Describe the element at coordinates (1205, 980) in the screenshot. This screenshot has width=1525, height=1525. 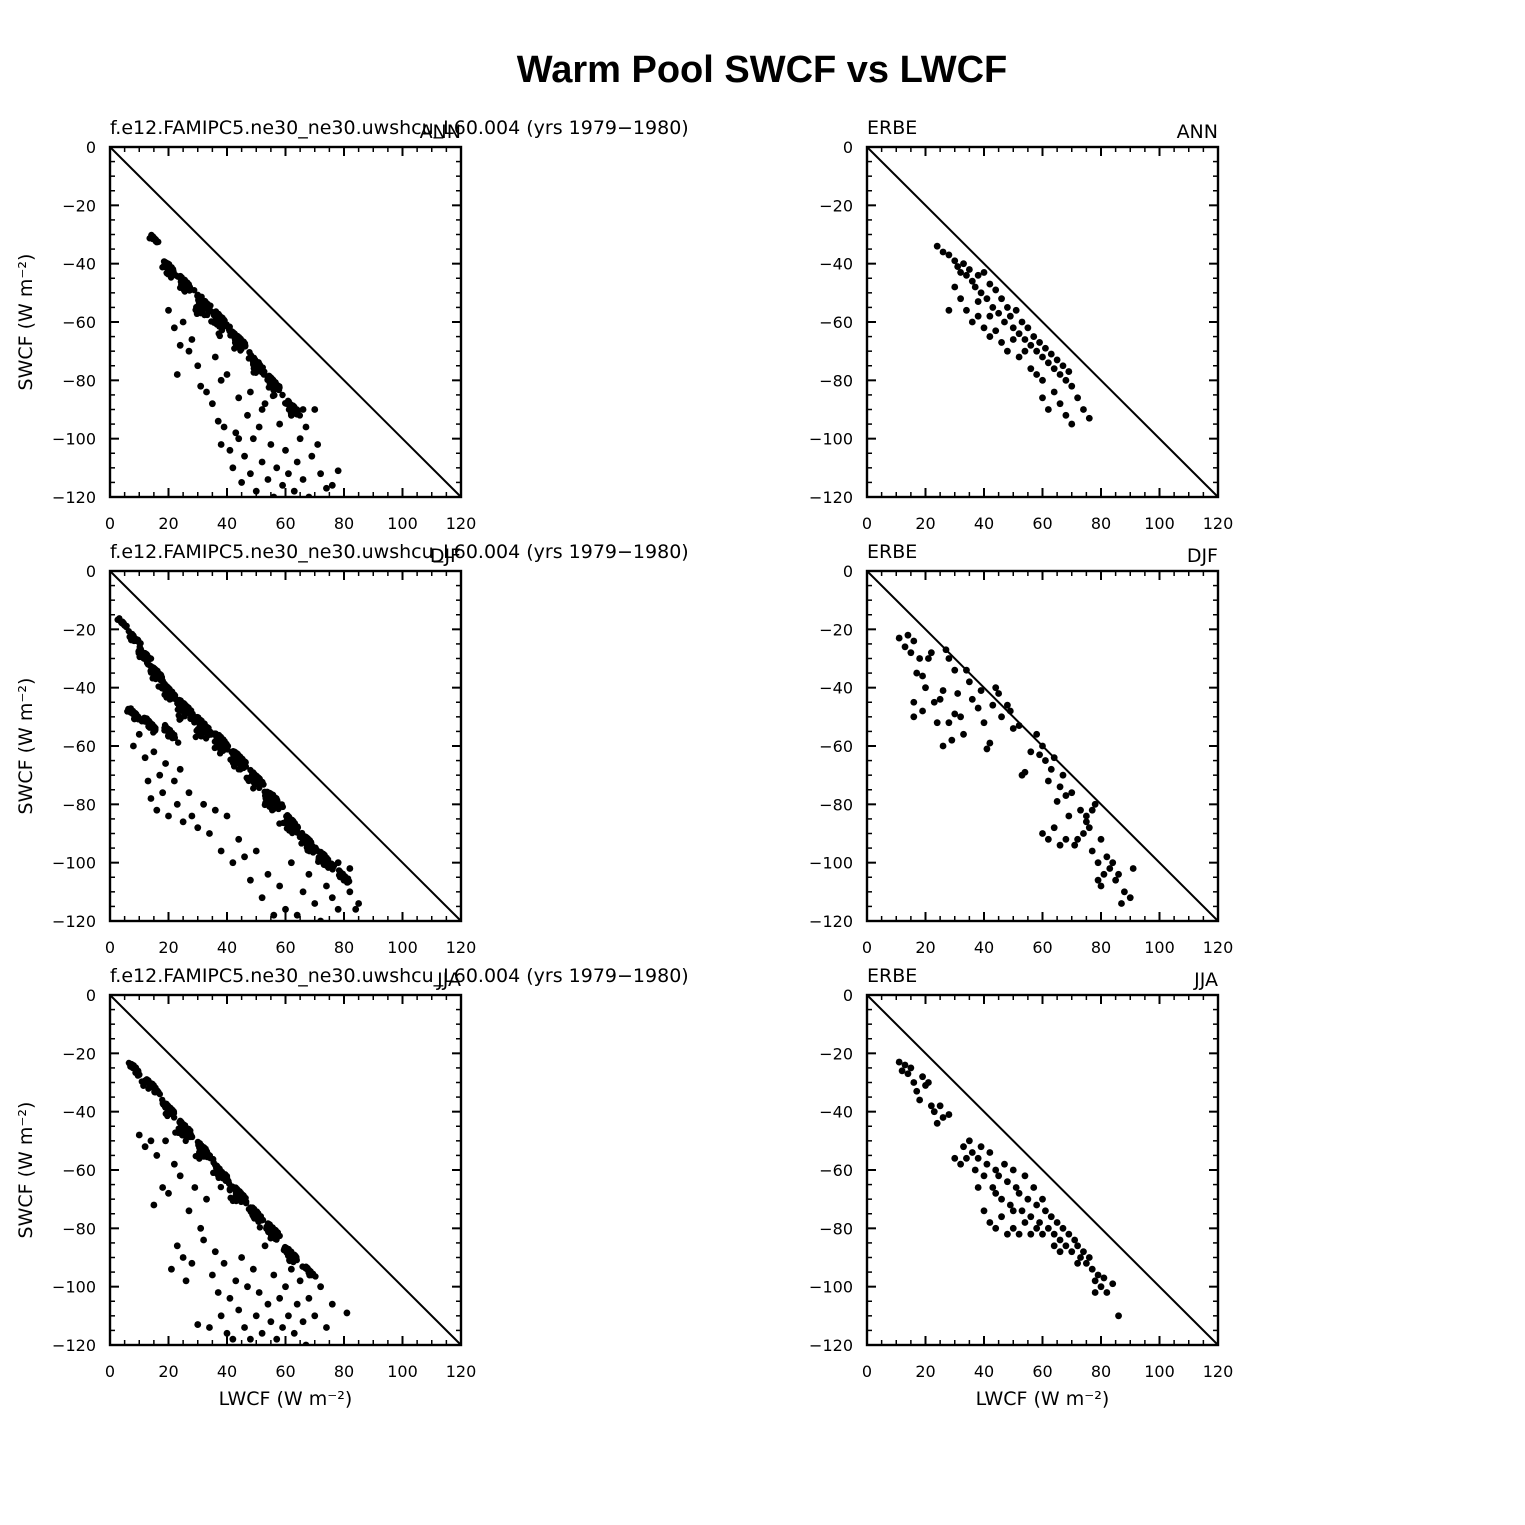
I see `panel-right-label: JJA` at that location.